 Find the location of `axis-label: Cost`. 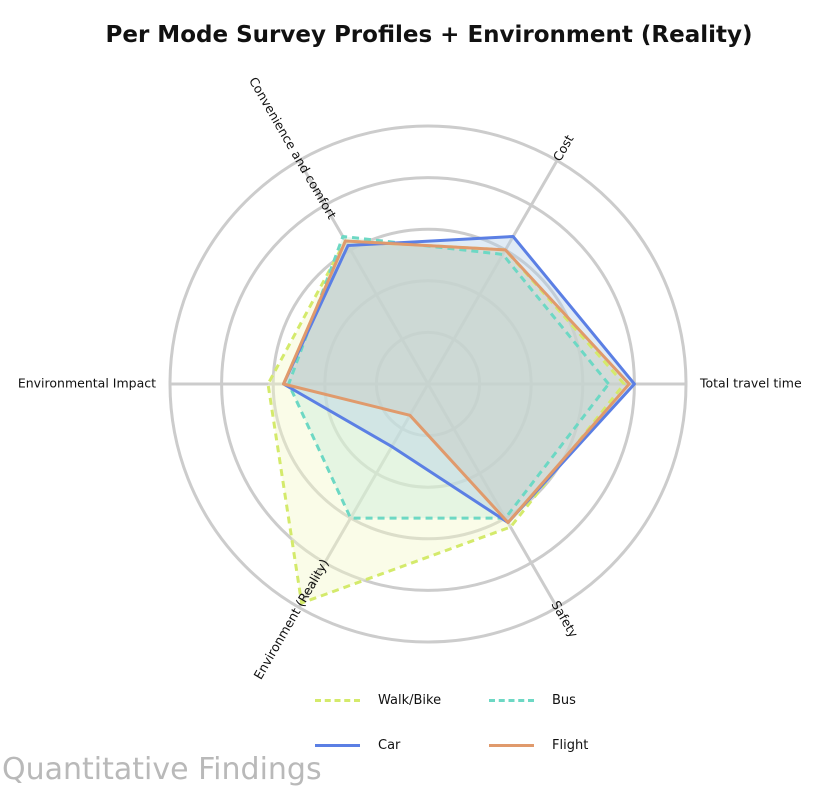

axis-label: Cost is located at coordinates (563, 148).